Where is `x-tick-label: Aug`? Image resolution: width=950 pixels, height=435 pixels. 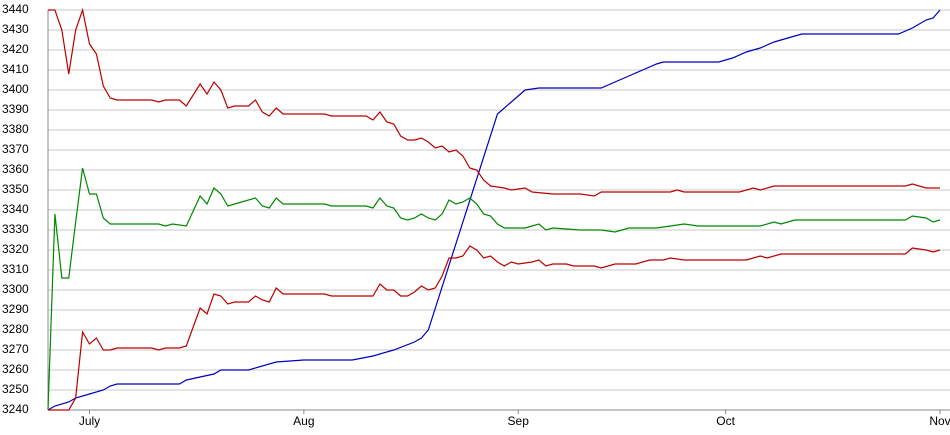 x-tick-label: Aug is located at coordinates (303, 421).